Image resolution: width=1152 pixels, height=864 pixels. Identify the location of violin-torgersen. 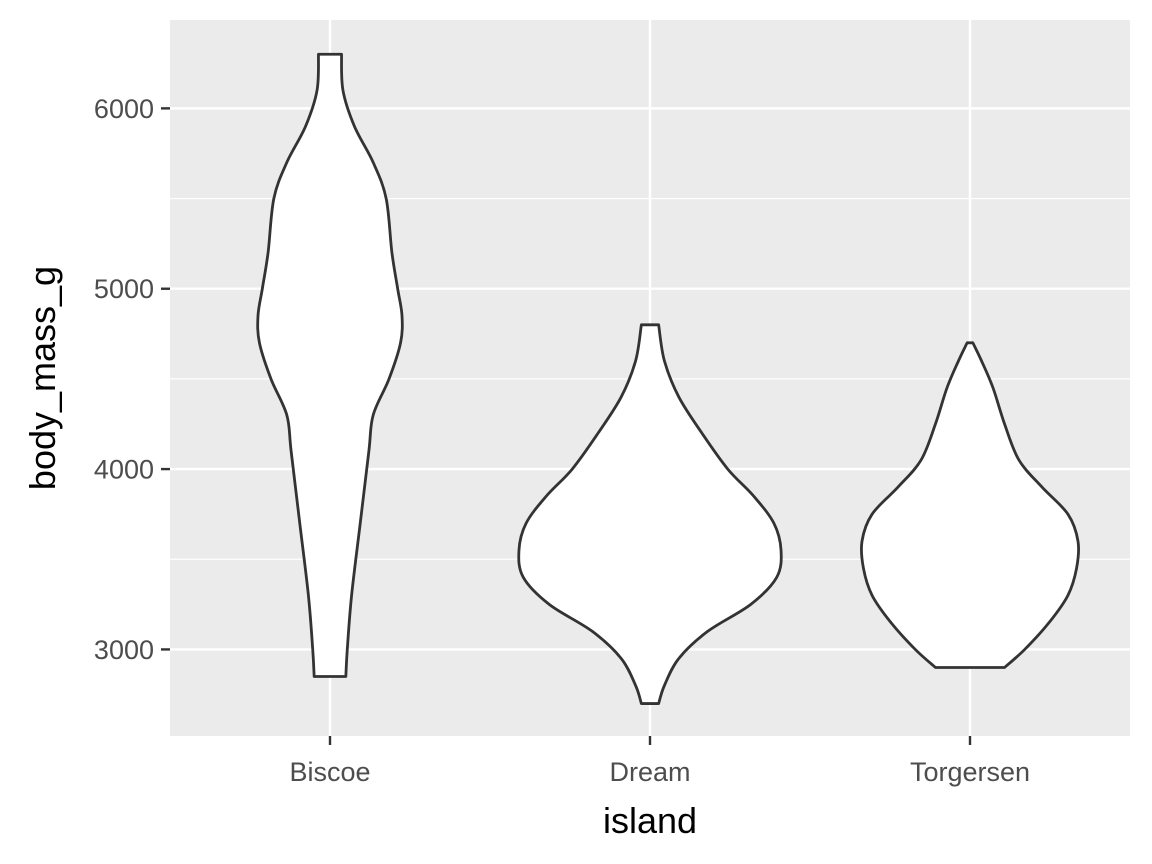
(970, 505).